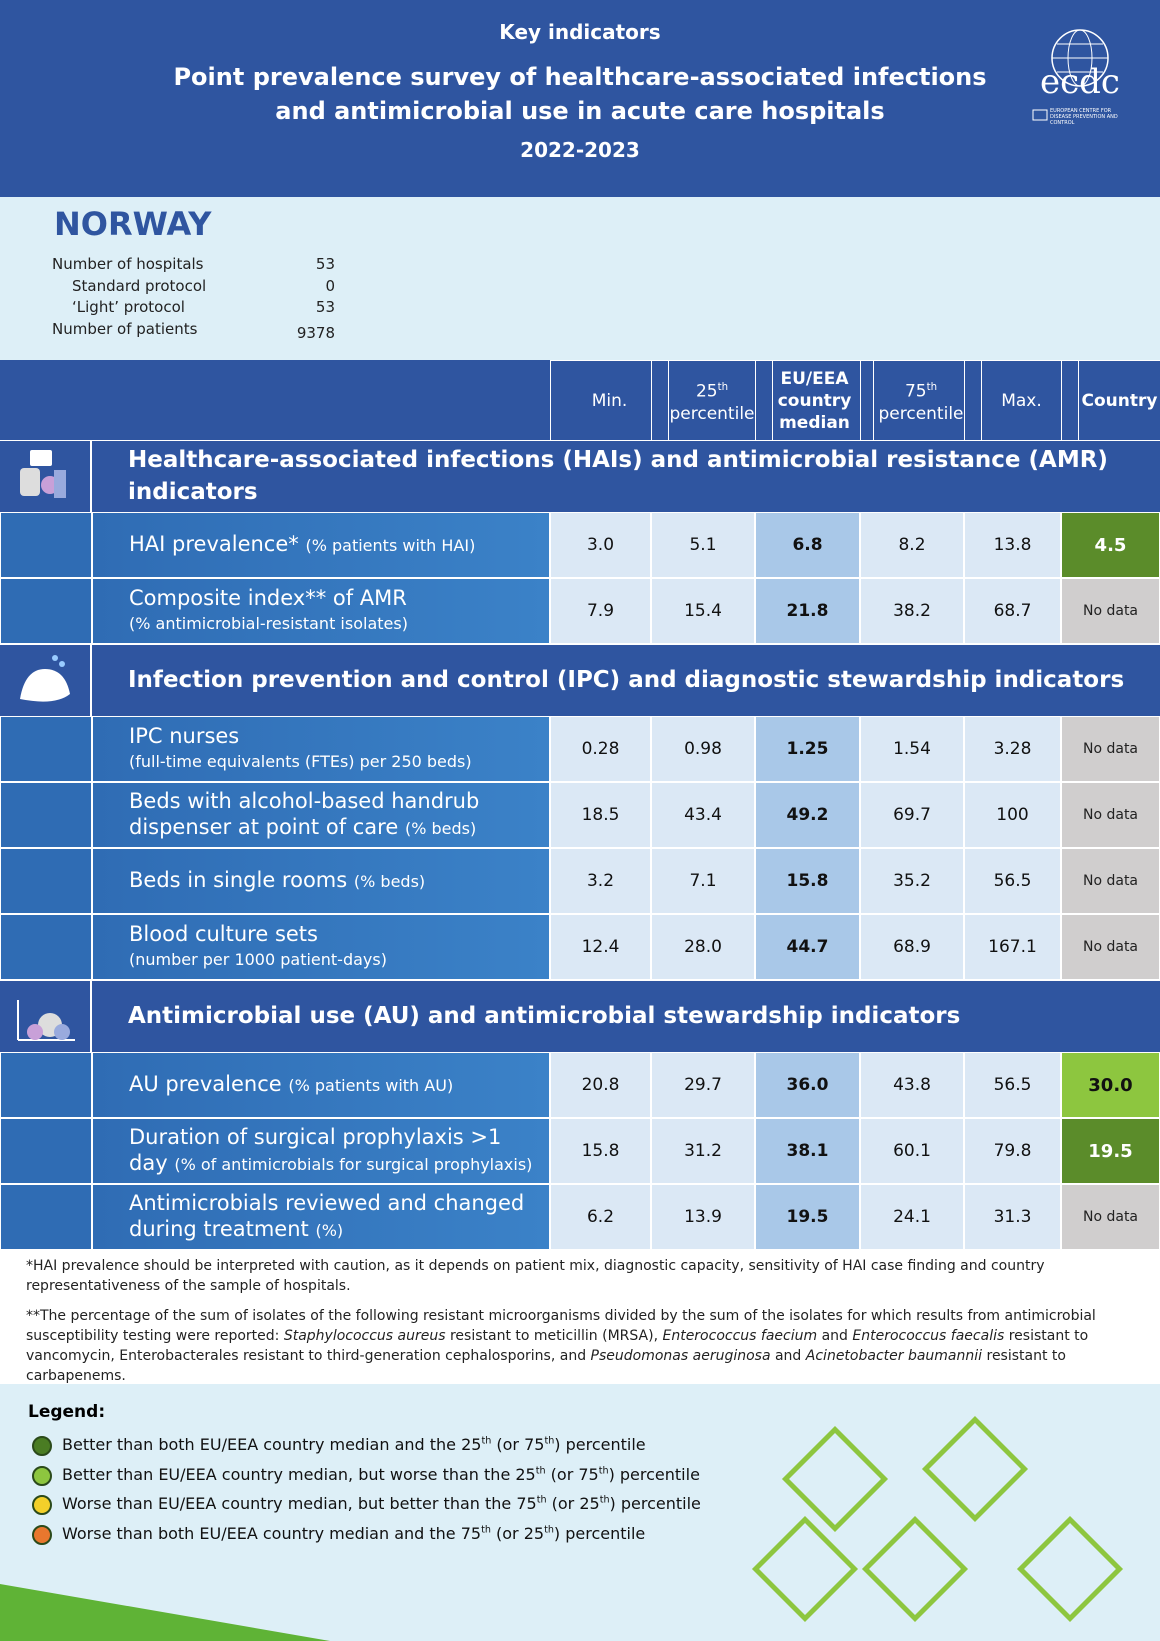 The image size is (1160, 1641). What do you see at coordinates (205, 1084) in the screenshot?
I see `indicator-name: AU prevalence` at bounding box center [205, 1084].